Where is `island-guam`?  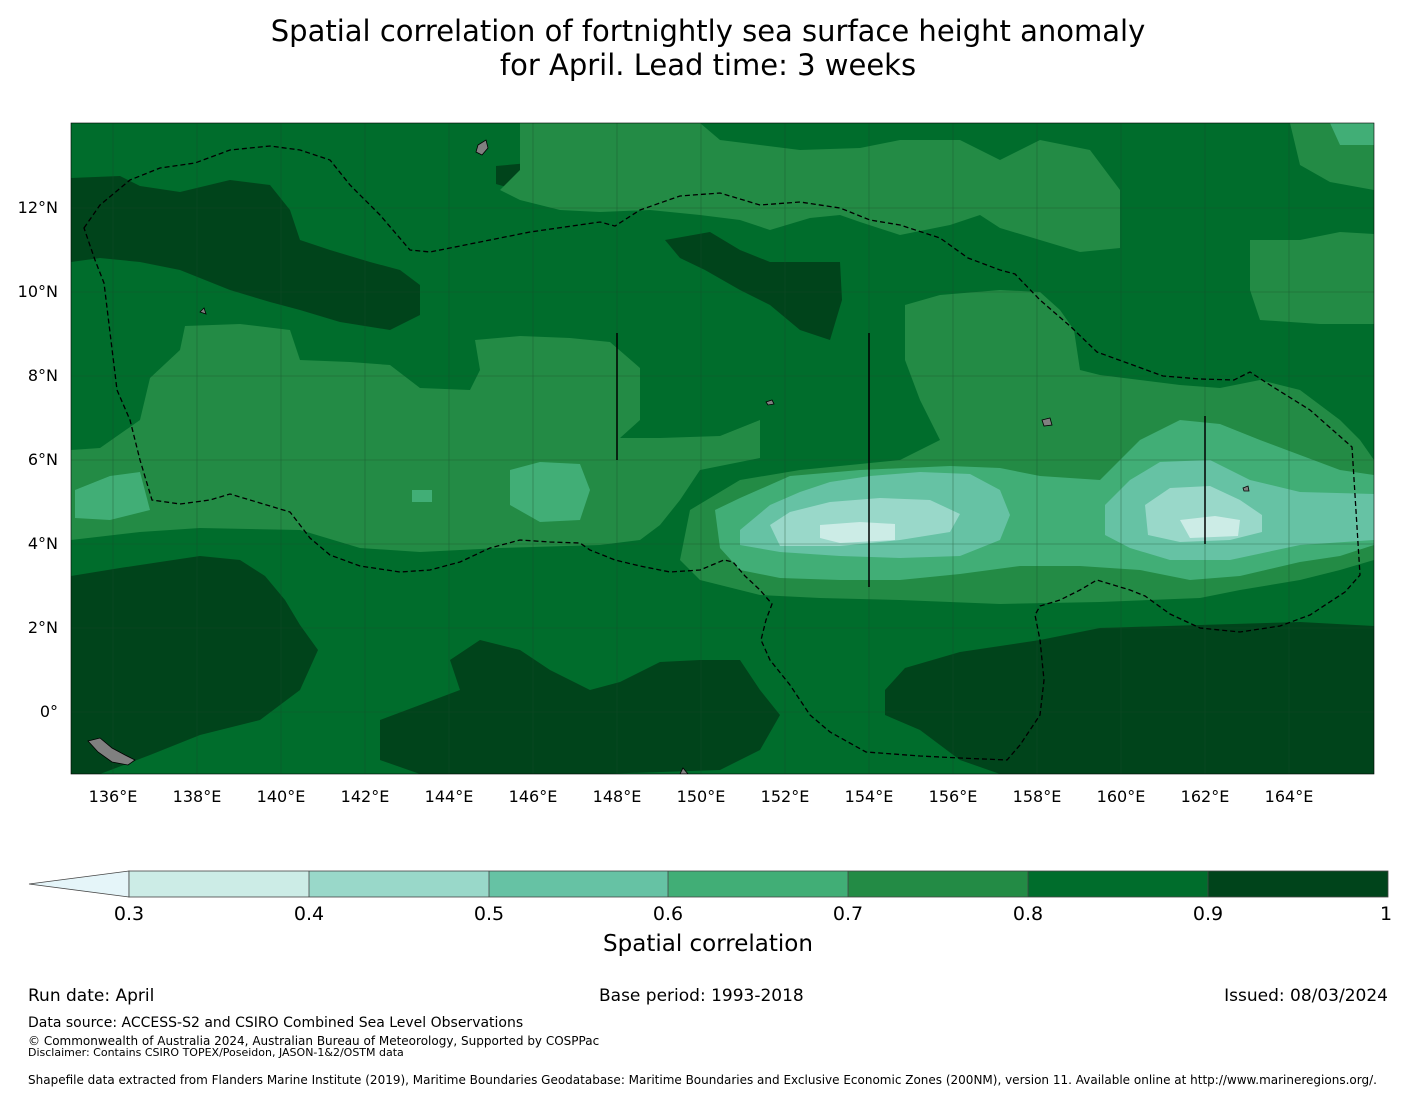 island-guam is located at coordinates (482, 147).